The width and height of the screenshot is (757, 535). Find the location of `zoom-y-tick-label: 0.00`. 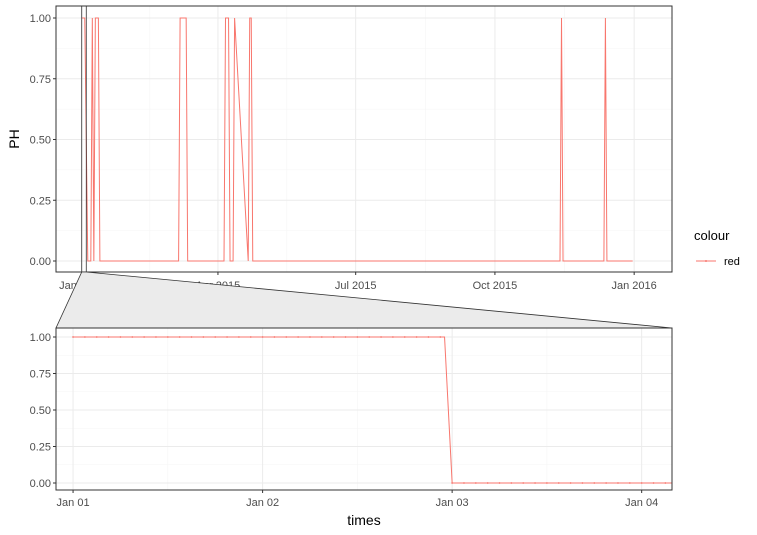

zoom-y-tick-label: 0.00 is located at coordinates (40, 484).